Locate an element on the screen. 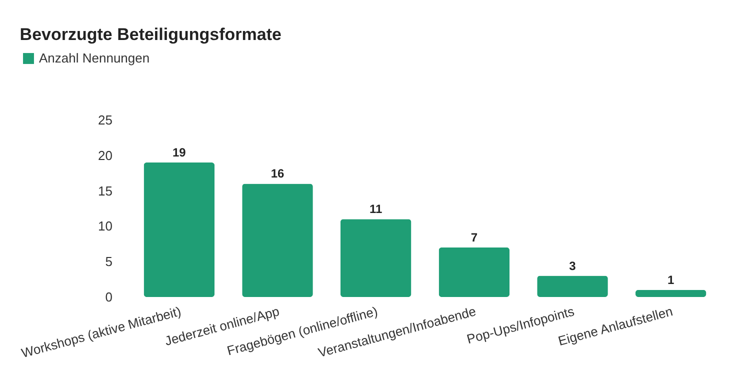  y-tick-label: 25 is located at coordinates (105, 120).